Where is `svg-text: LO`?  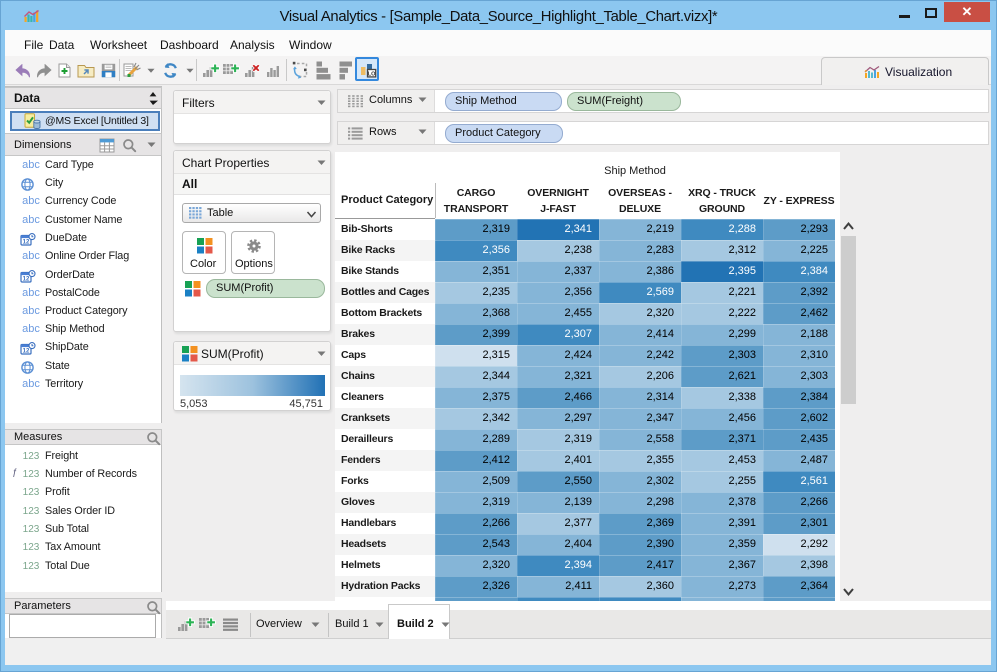 svg-text: LO is located at coordinates (371, 74).